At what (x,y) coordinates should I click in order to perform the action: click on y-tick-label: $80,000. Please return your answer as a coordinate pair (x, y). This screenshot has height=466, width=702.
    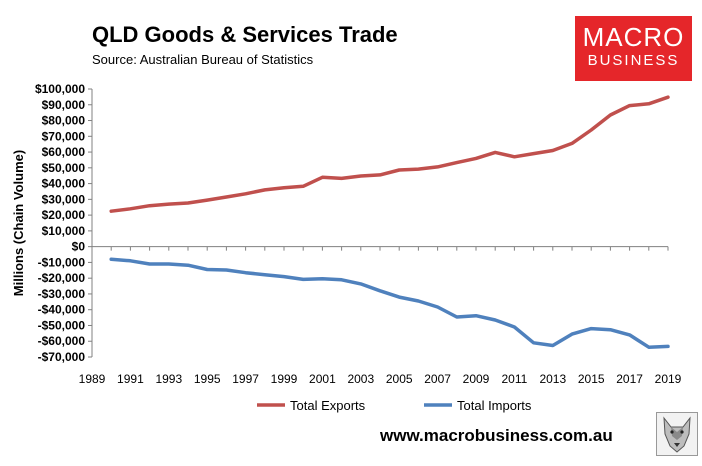
    Looking at the image, I should click on (64, 121).